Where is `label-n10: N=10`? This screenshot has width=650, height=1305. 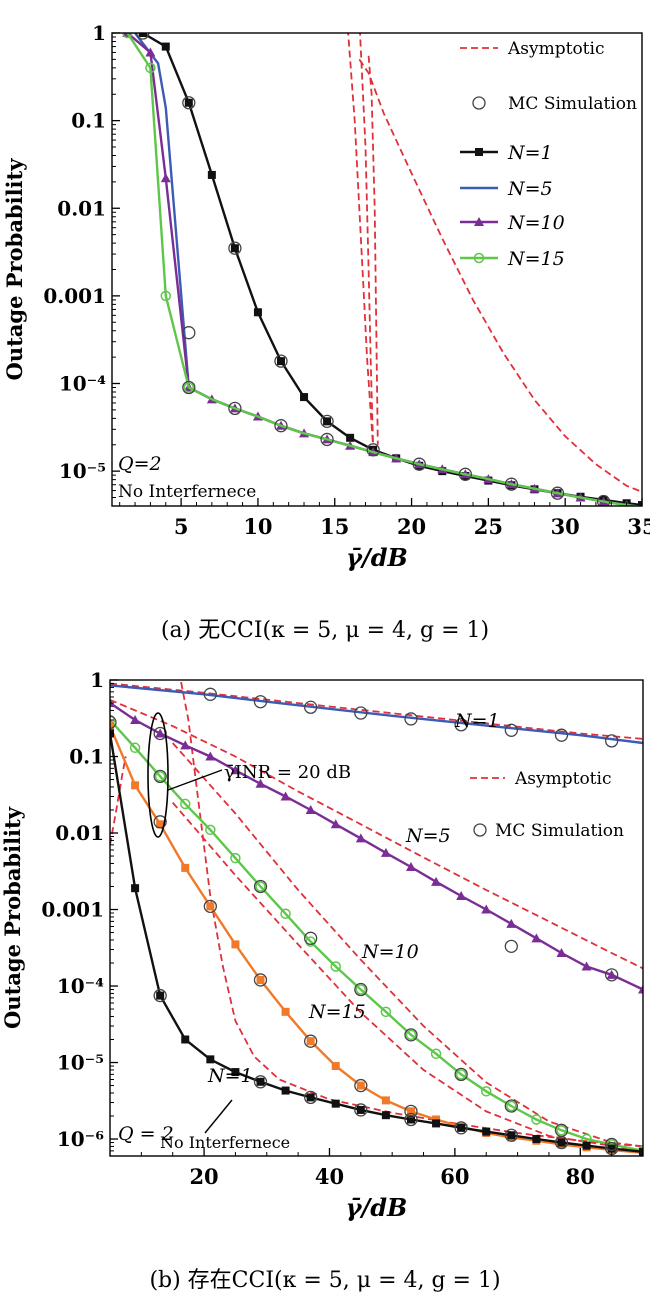
label-n10: N=10 is located at coordinates (390, 952).